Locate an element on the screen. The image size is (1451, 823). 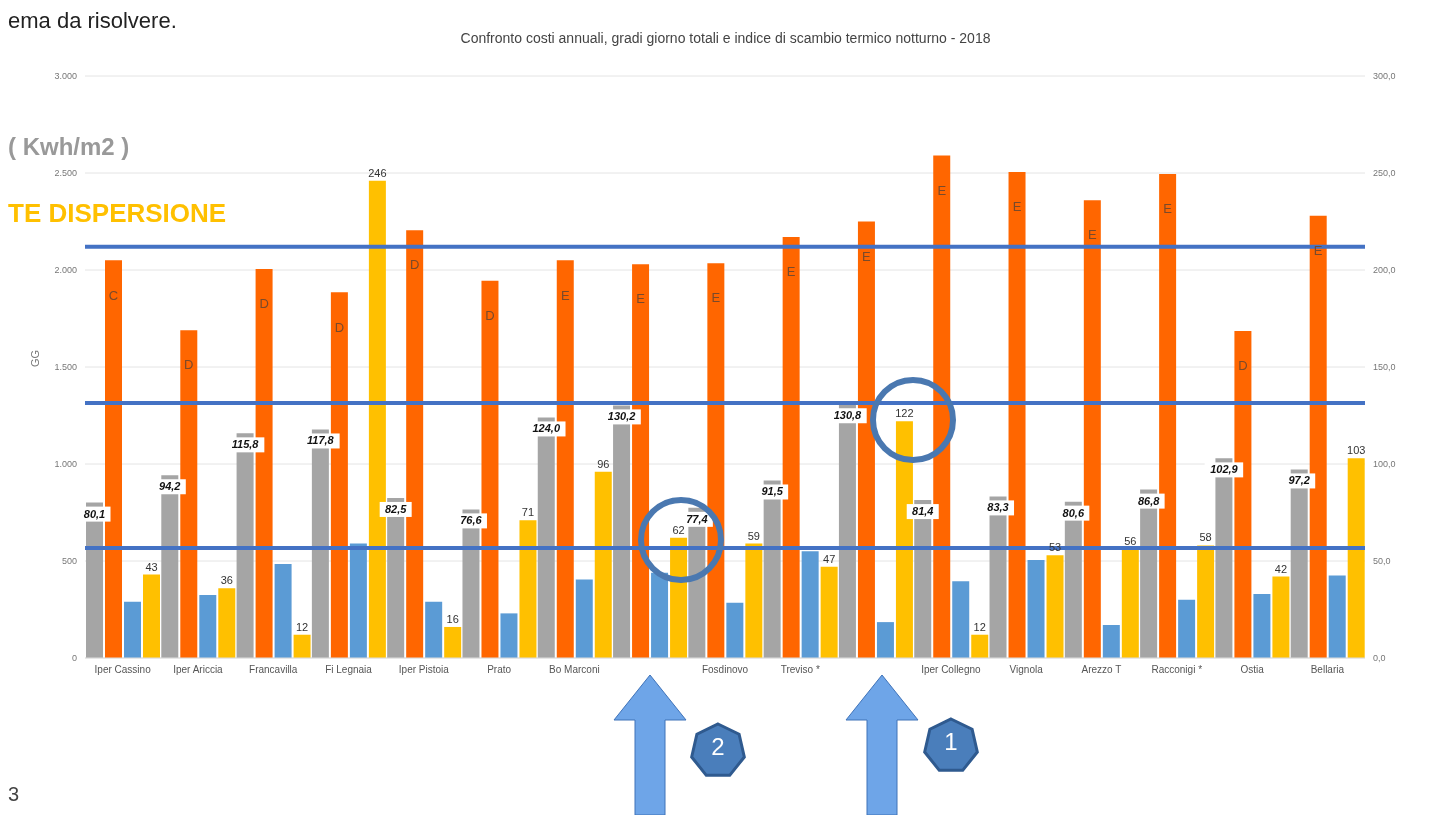
data-label: 12 is located at coordinates (302, 626).